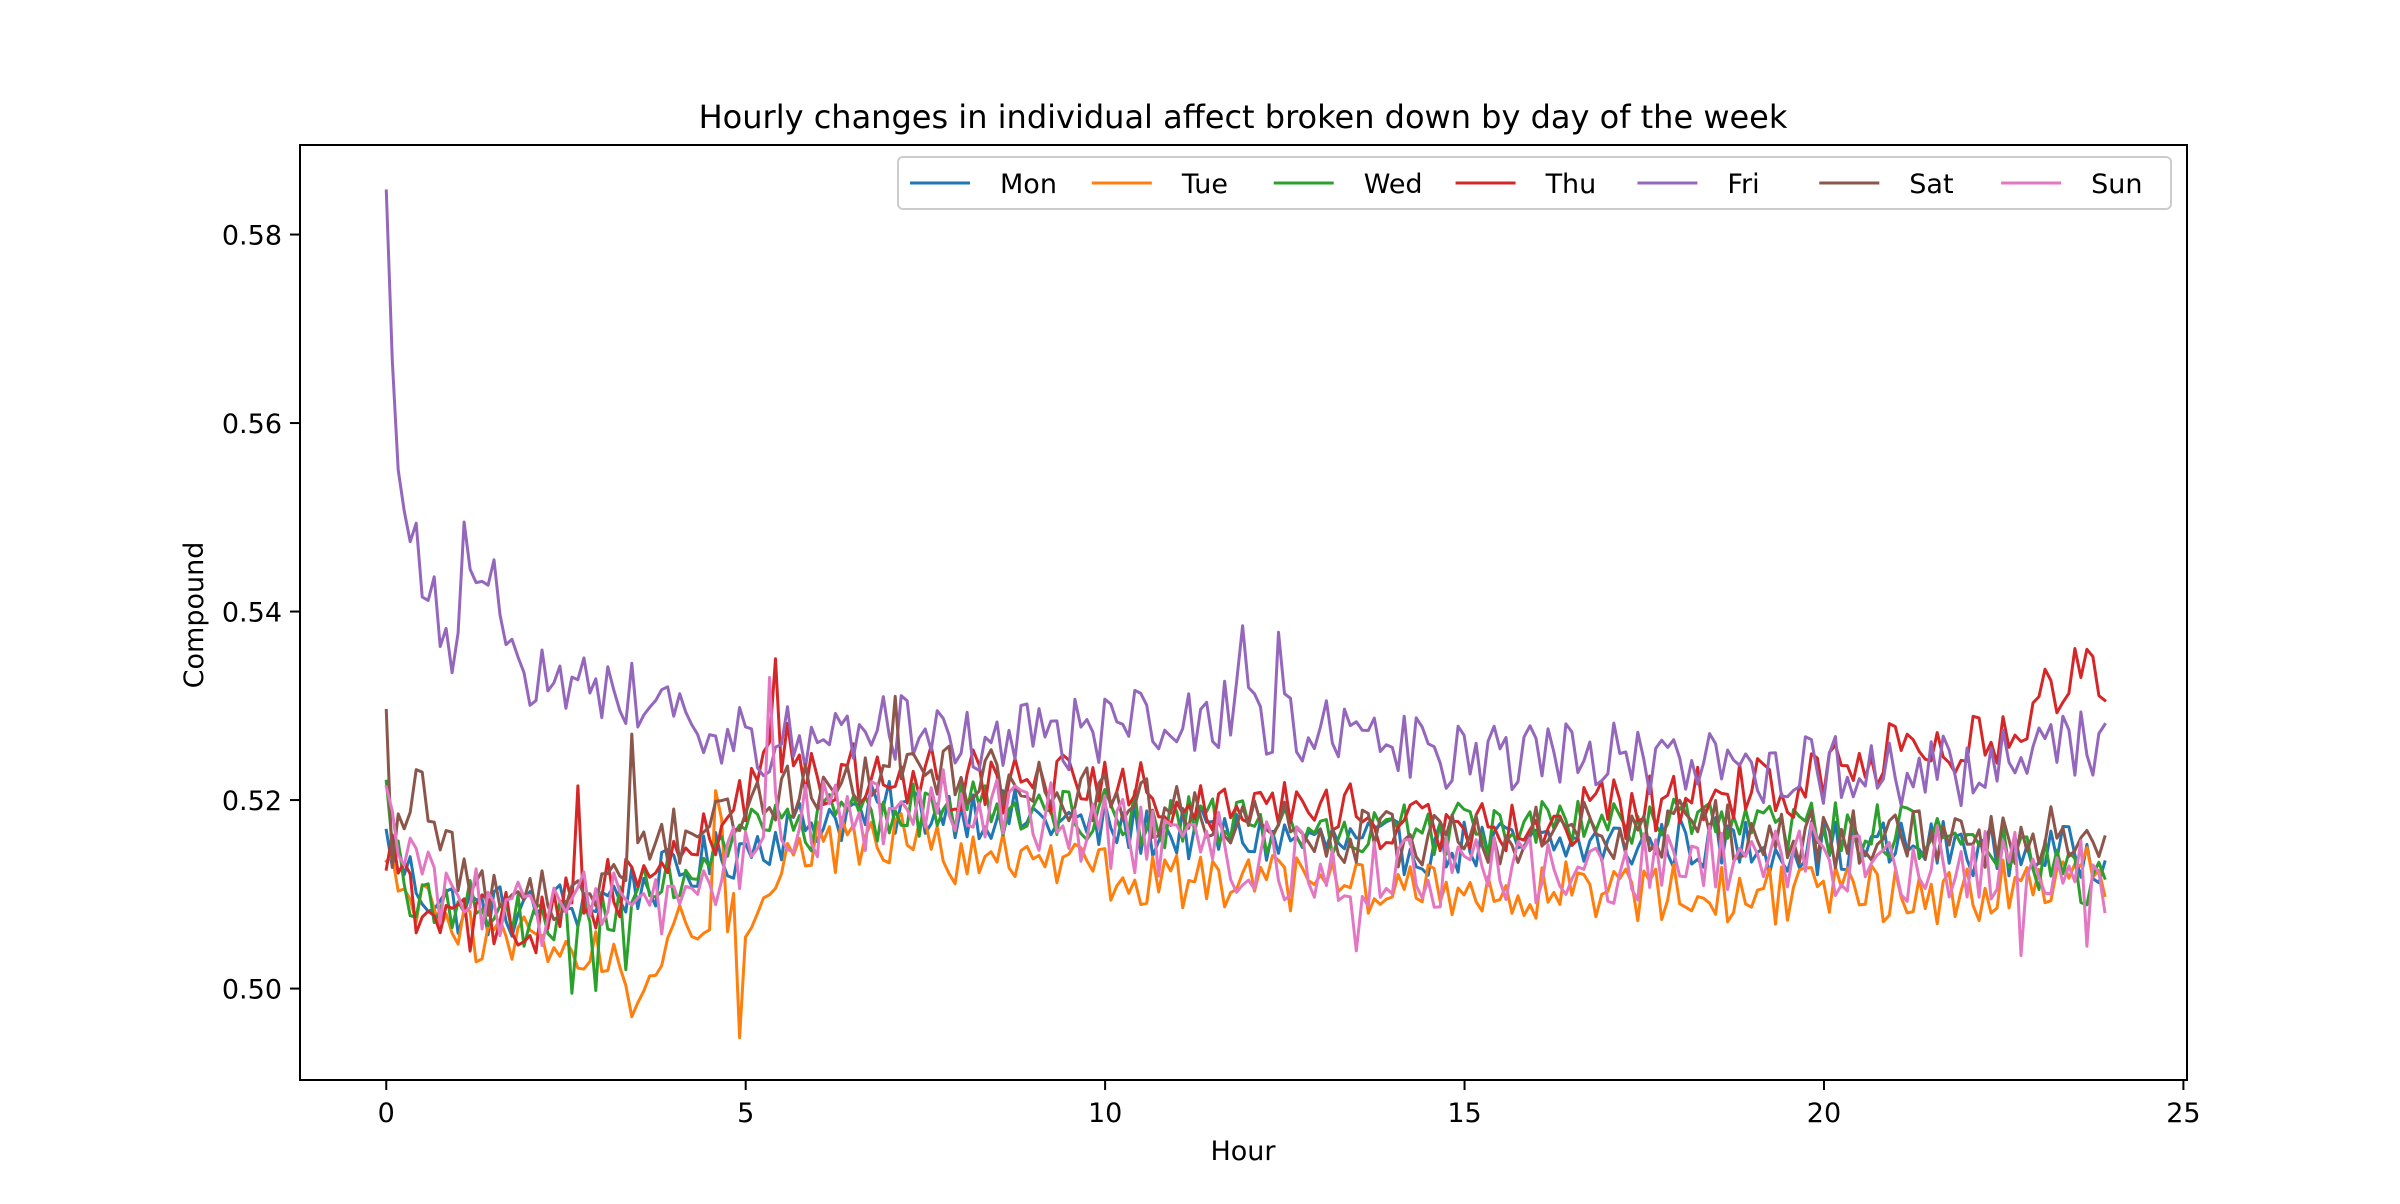 This screenshot has width=2400, height=1204. What do you see at coordinates (1571, 184) in the screenshot?
I see `legend-label-thu: Thu` at bounding box center [1571, 184].